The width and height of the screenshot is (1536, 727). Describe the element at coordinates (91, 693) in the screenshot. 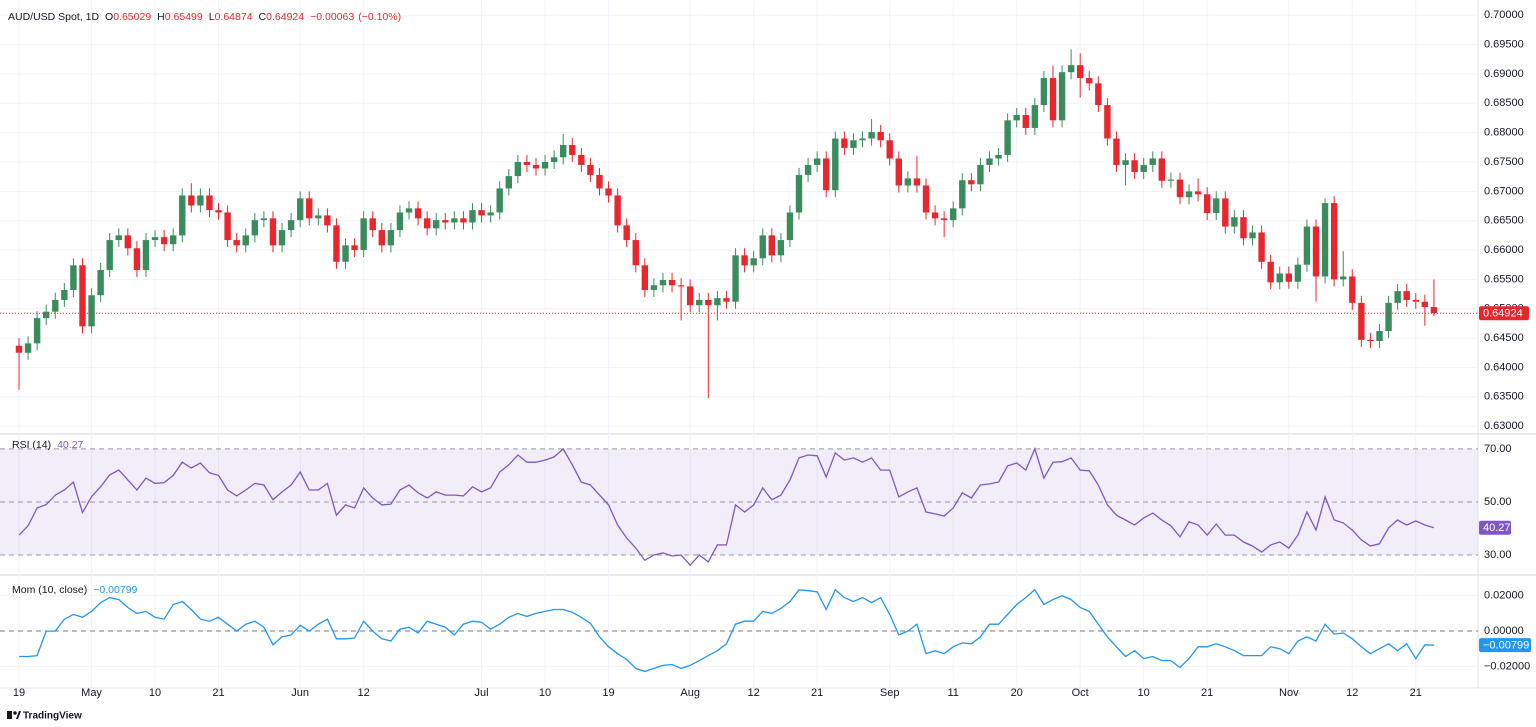

I see `x-tick-label: May` at that location.